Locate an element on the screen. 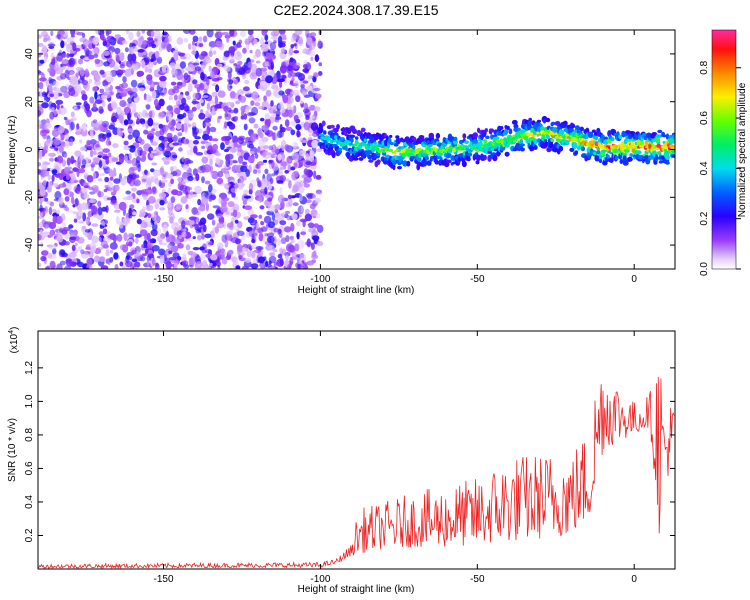 The width and height of the screenshot is (750, 600). snr-x-label: Height of straight line (km) is located at coordinates (356, 589).